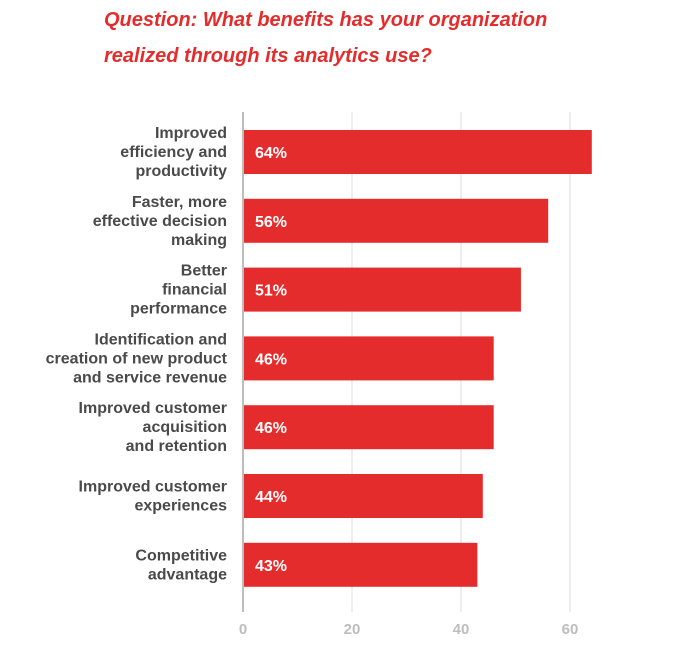 This screenshot has height=646, width=678. Describe the element at coordinates (271, 222) in the screenshot. I see `value-label-1: 56%` at that location.